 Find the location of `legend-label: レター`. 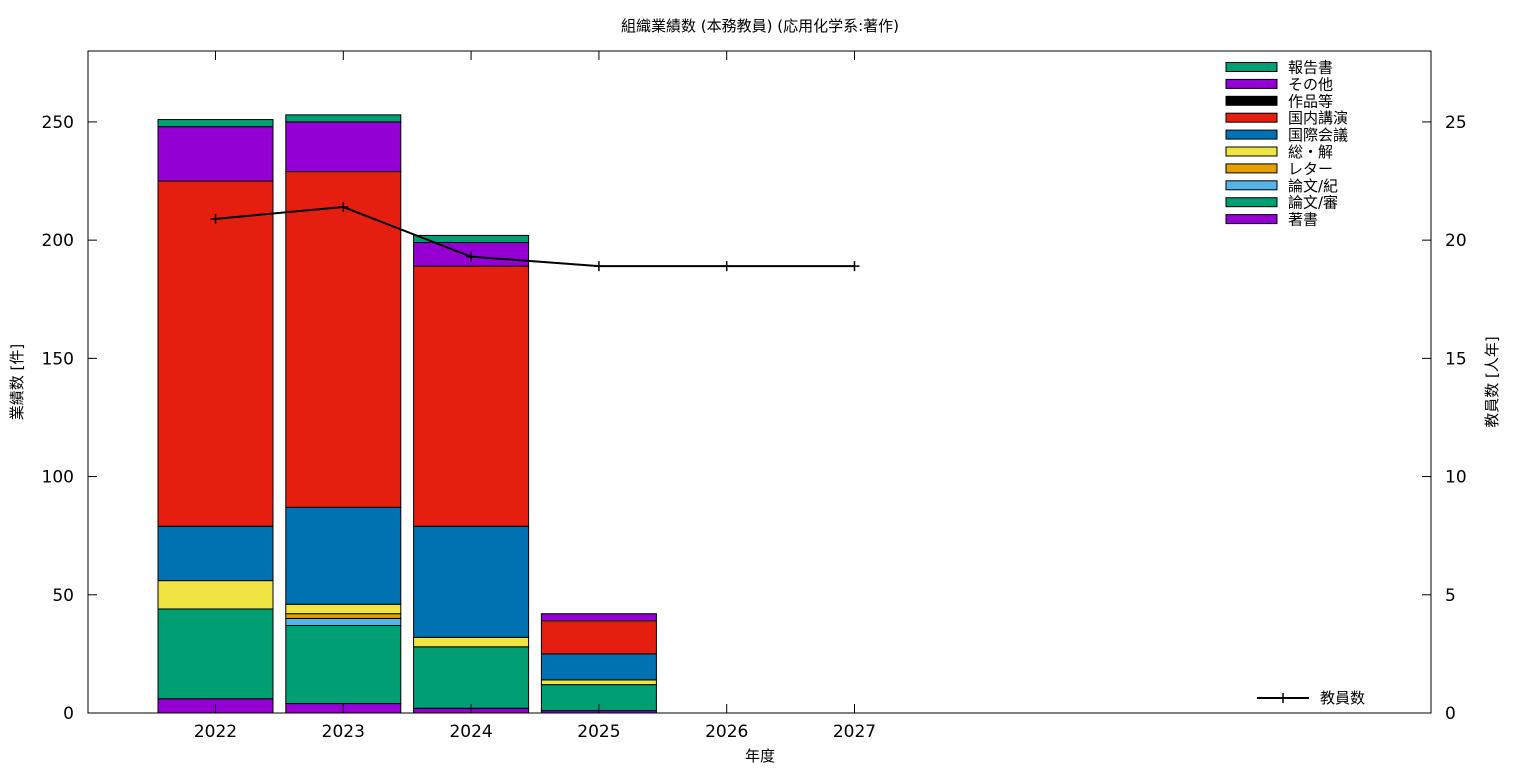

legend-label: レター is located at coordinates (1310, 169).